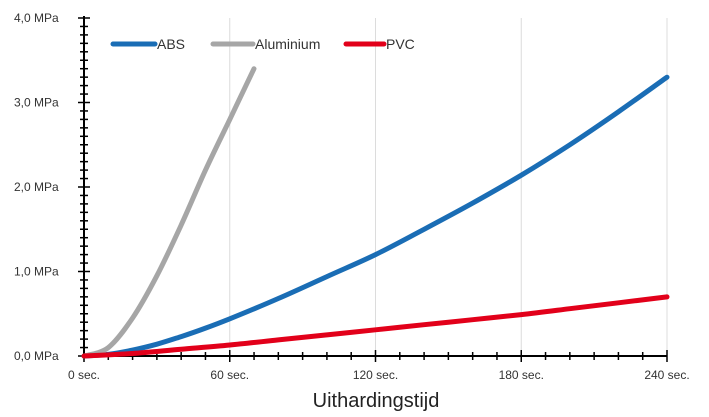  I want to click on x-axis-label: Uithardingstijd, so click(376, 401).